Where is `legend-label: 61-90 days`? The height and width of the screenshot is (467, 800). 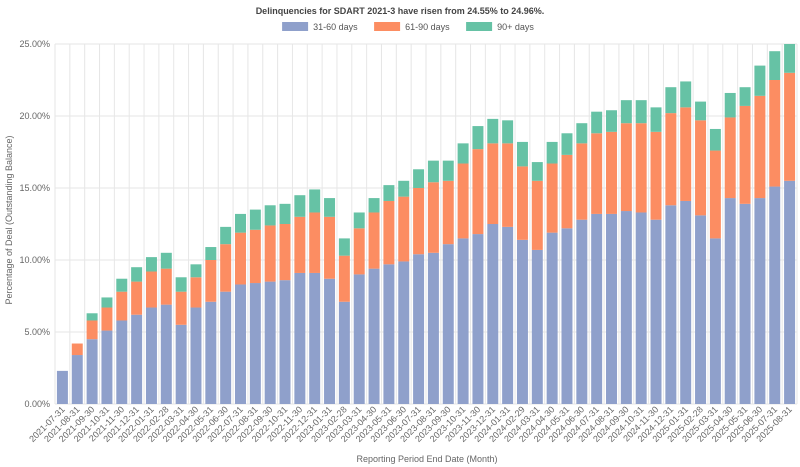
legend-label: 61-90 days is located at coordinates (427, 27).